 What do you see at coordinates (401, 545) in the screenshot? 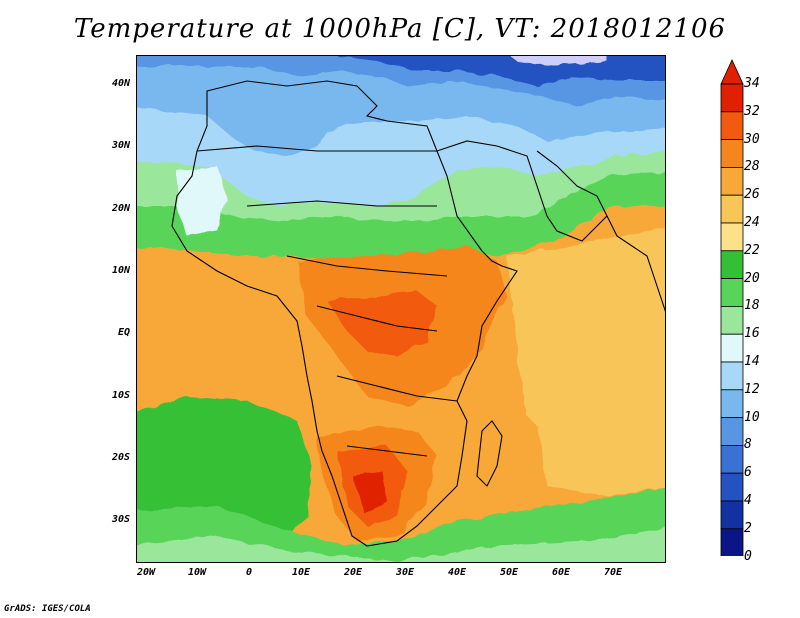
I see `field-16-18-south` at bounding box center [401, 545].